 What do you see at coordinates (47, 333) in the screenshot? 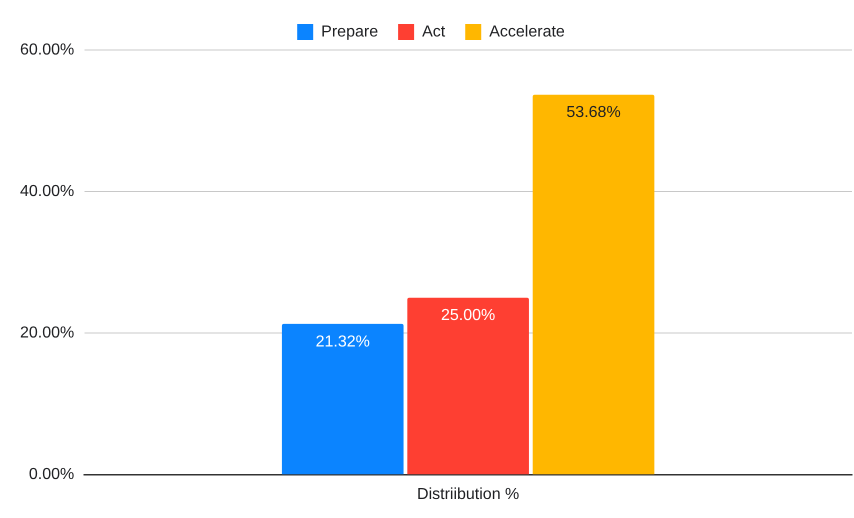
I see `y-tick-label: 20.00%` at bounding box center [47, 333].